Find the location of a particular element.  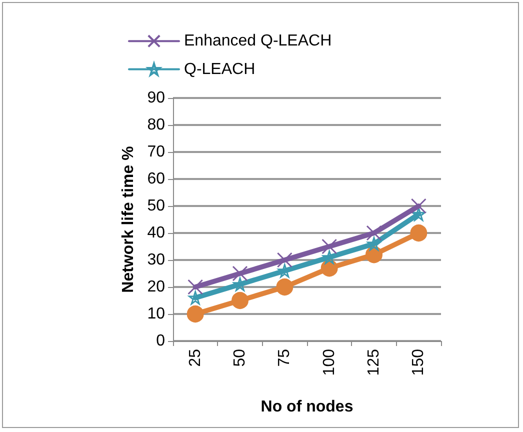

x-tick-label: 125 is located at coordinates (374, 362).